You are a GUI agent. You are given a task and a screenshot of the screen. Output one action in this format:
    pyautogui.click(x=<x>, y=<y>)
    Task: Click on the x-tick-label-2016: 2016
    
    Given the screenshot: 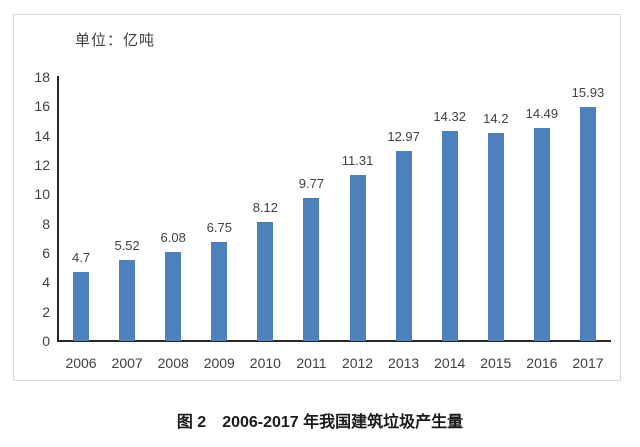 What is the action you would take?
    pyautogui.click(x=542, y=363)
    